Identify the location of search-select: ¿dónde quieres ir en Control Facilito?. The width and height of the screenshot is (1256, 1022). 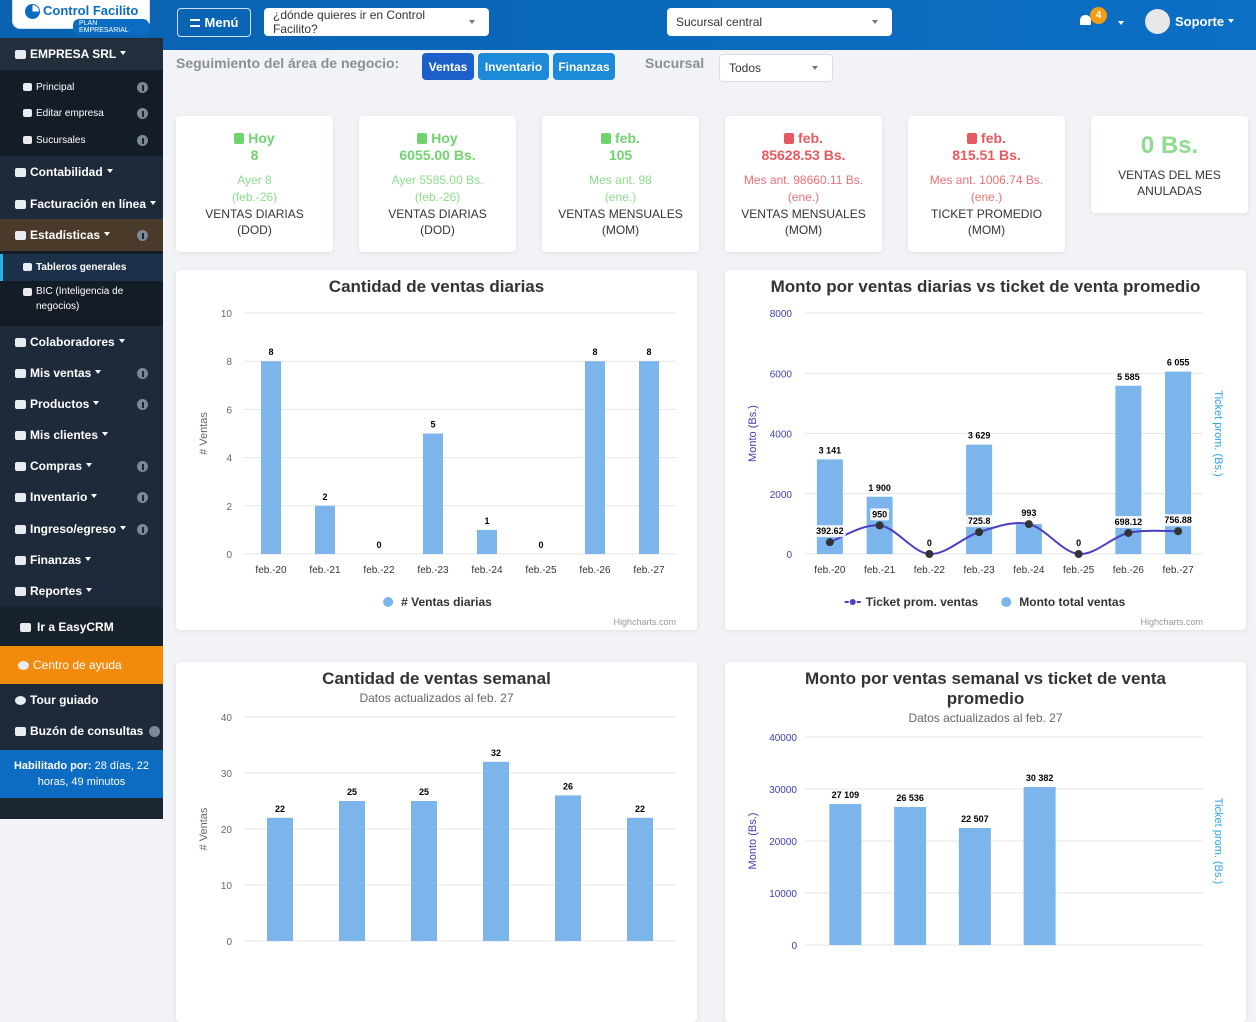
(376, 22).